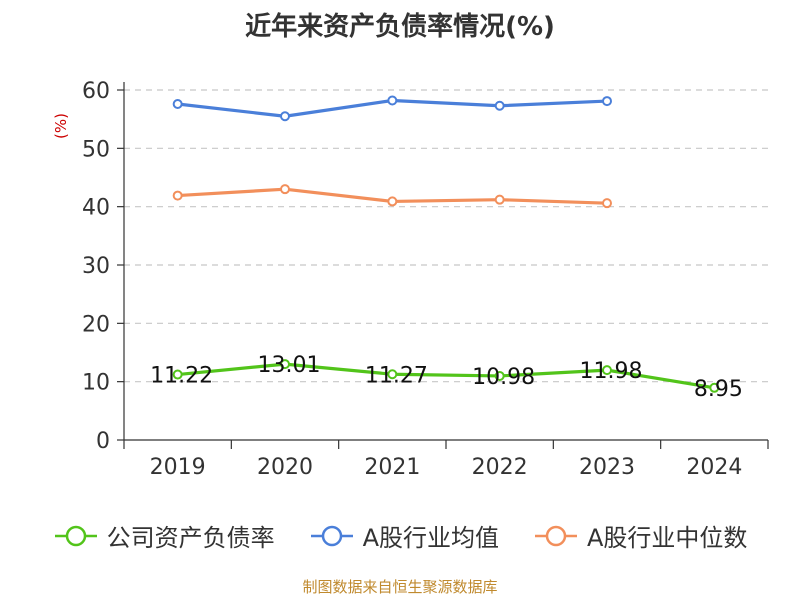 The image size is (800, 600). Describe the element at coordinates (607, 467) in the screenshot. I see `x-tick-label: 2023` at that location.